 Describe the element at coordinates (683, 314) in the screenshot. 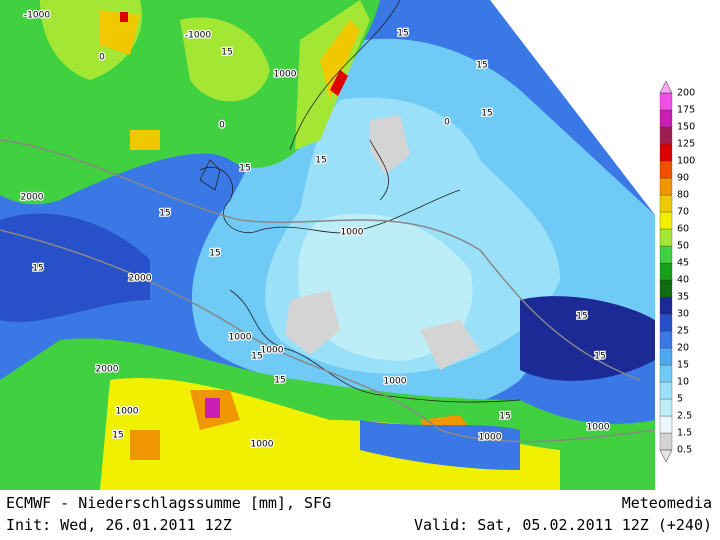

I see `legend-label: 30` at that location.